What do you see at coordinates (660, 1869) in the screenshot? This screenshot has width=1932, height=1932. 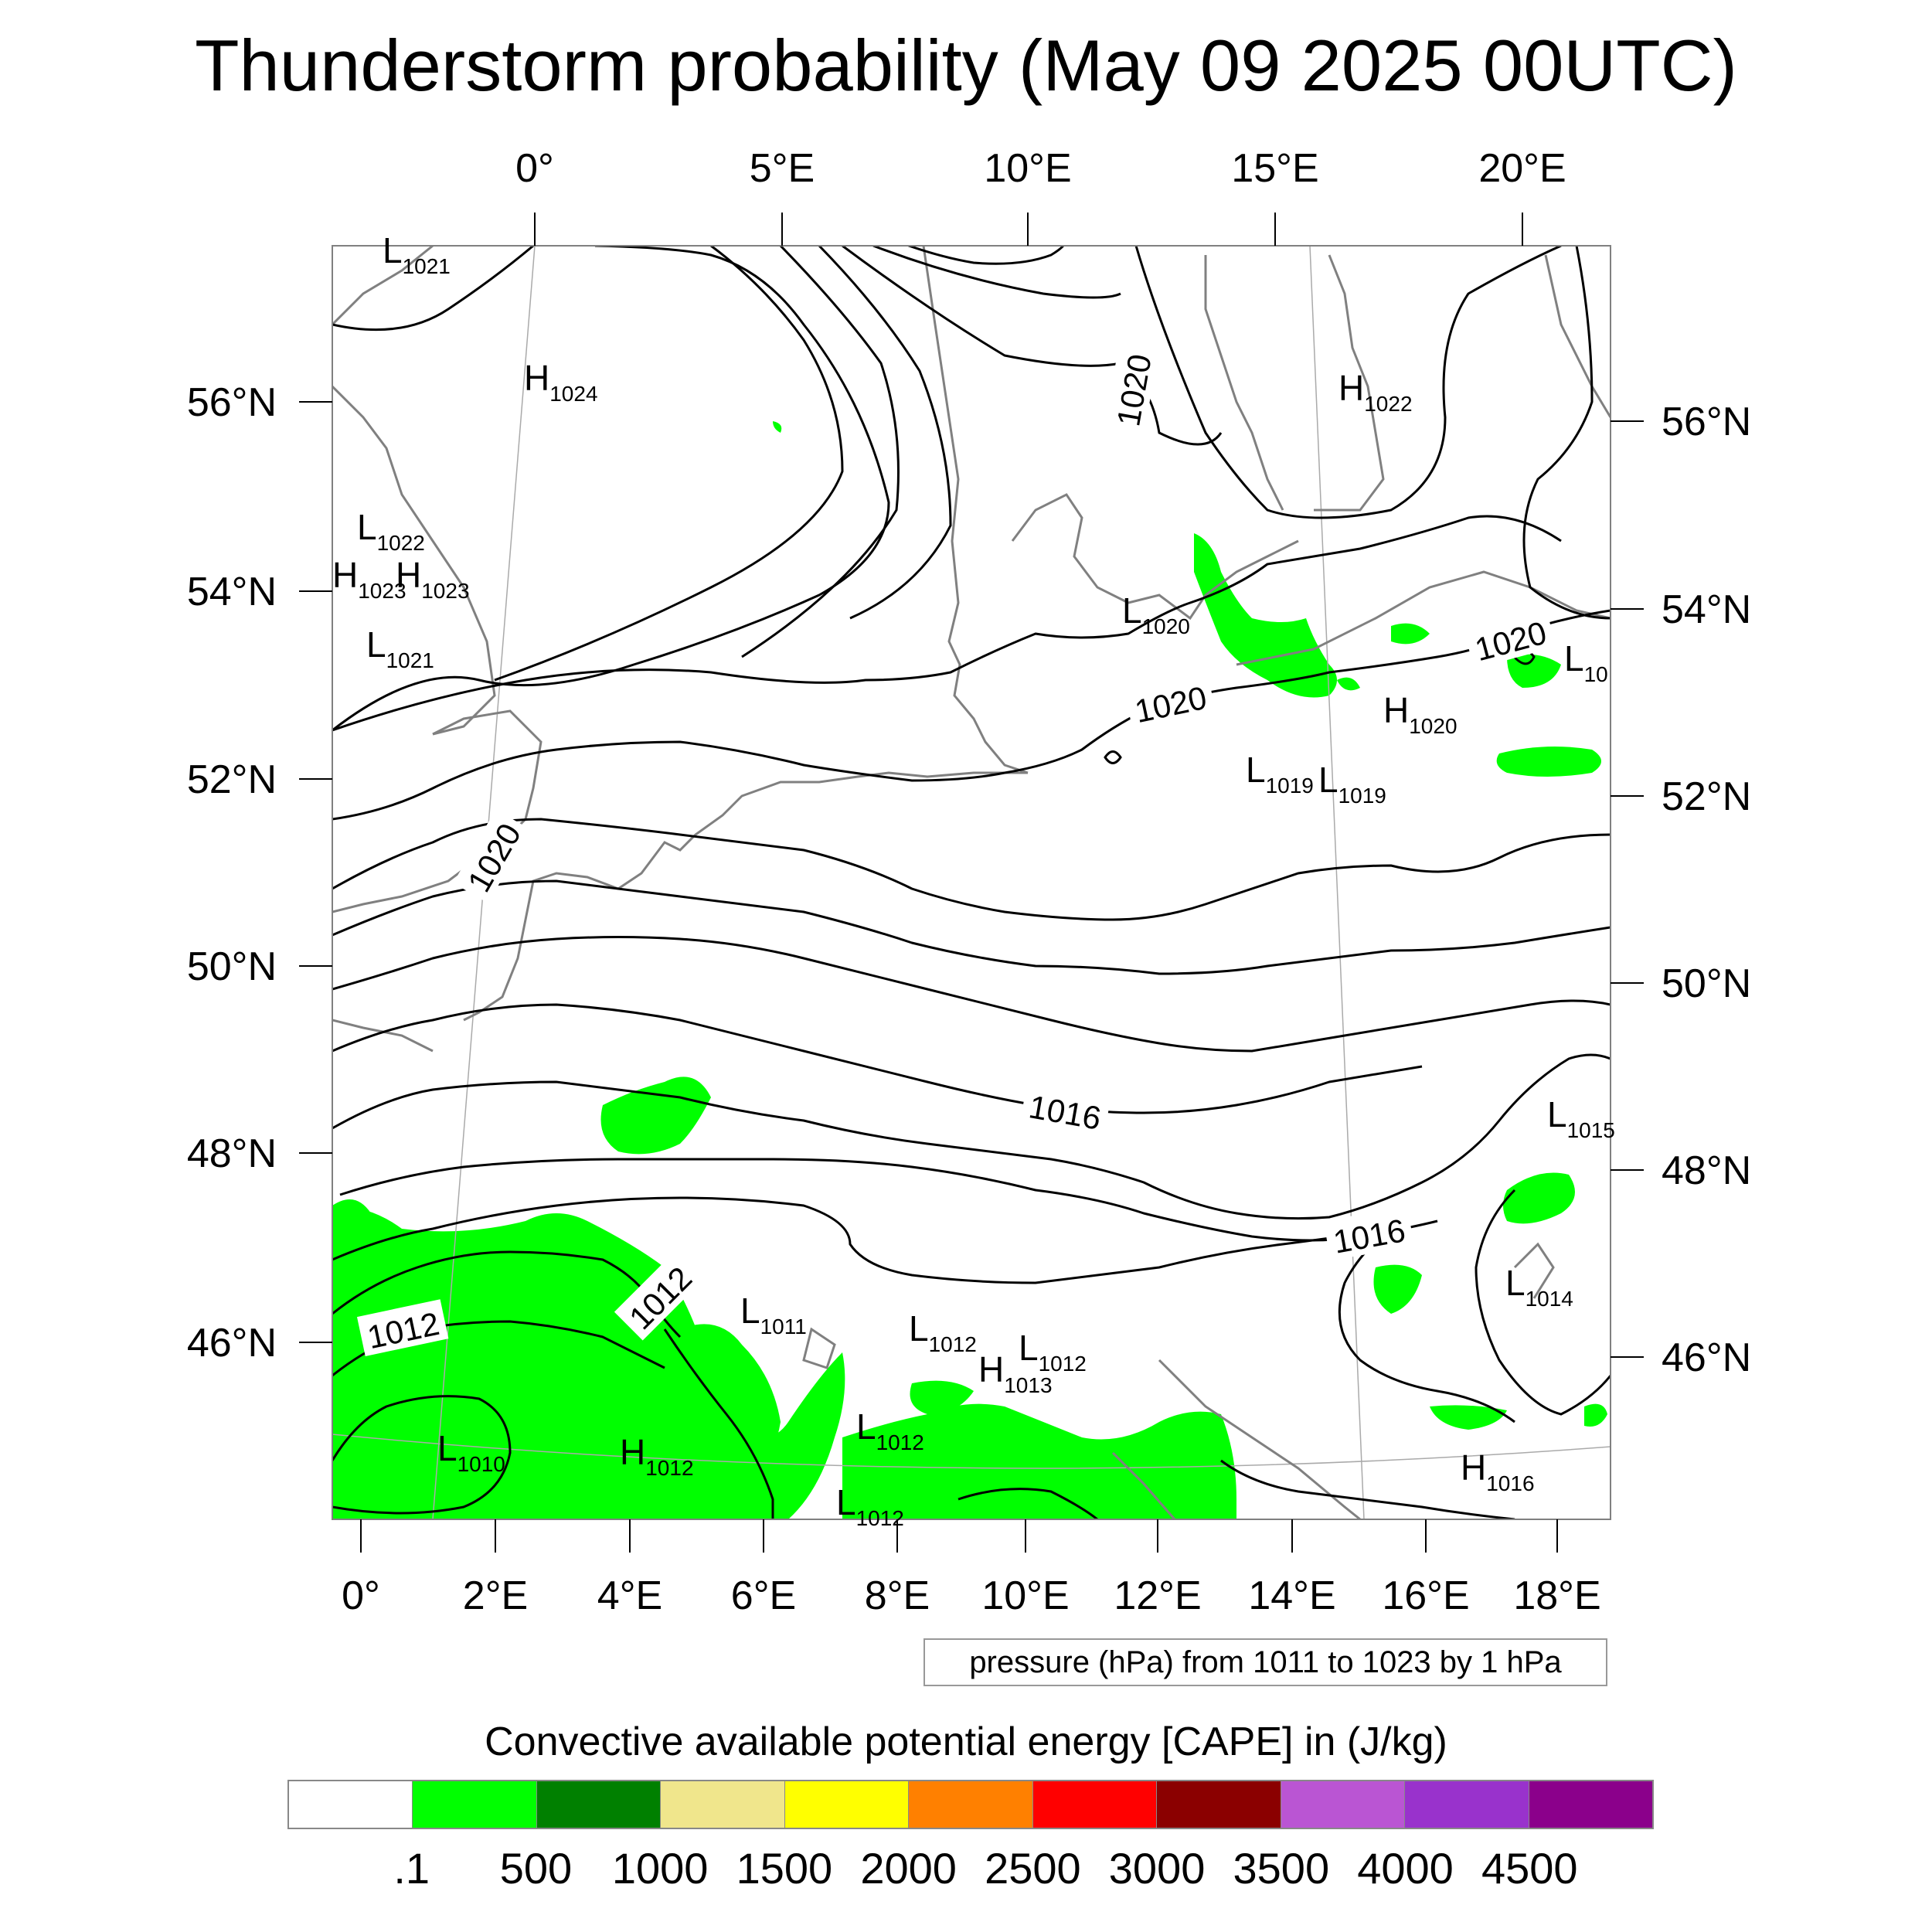 I see `colorbar-tick-label: 1000` at bounding box center [660, 1869].